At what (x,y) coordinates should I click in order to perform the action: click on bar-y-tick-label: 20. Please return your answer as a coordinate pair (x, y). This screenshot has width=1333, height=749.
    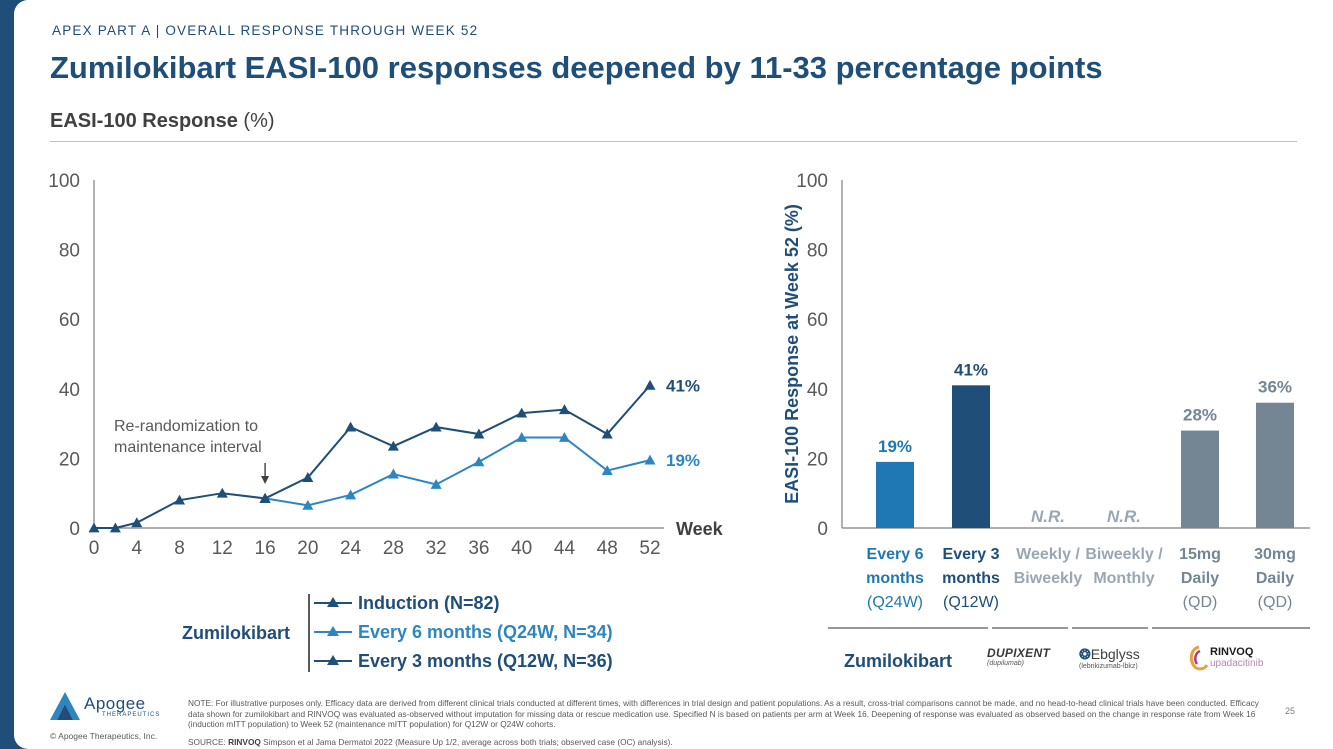
    Looking at the image, I should click on (817, 459).